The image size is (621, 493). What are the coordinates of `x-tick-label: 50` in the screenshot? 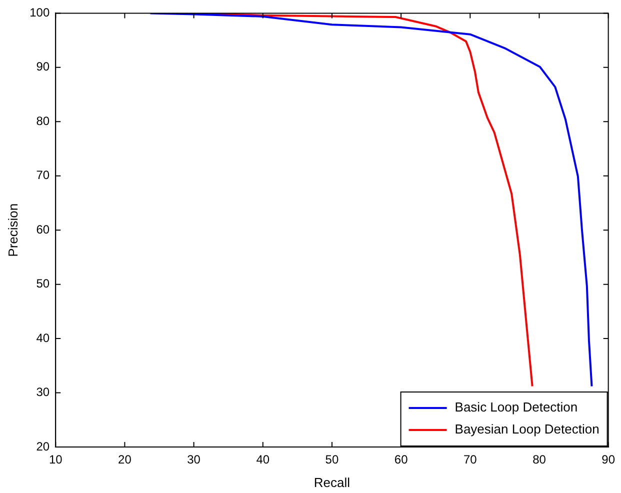 It's located at (332, 459).